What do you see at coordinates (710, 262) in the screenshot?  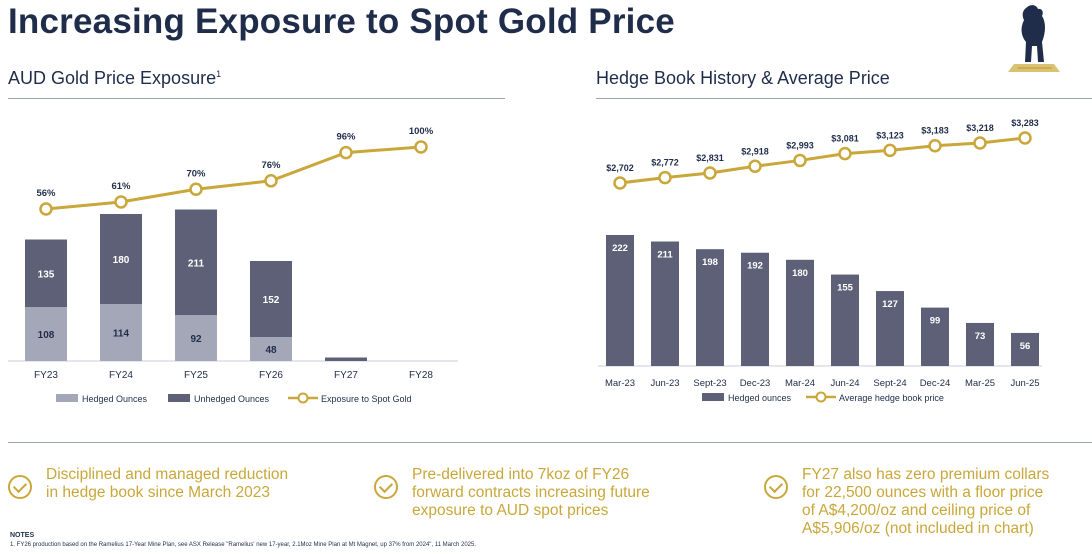 I see `bar-value-label: 198` at bounding box center [710, 262].